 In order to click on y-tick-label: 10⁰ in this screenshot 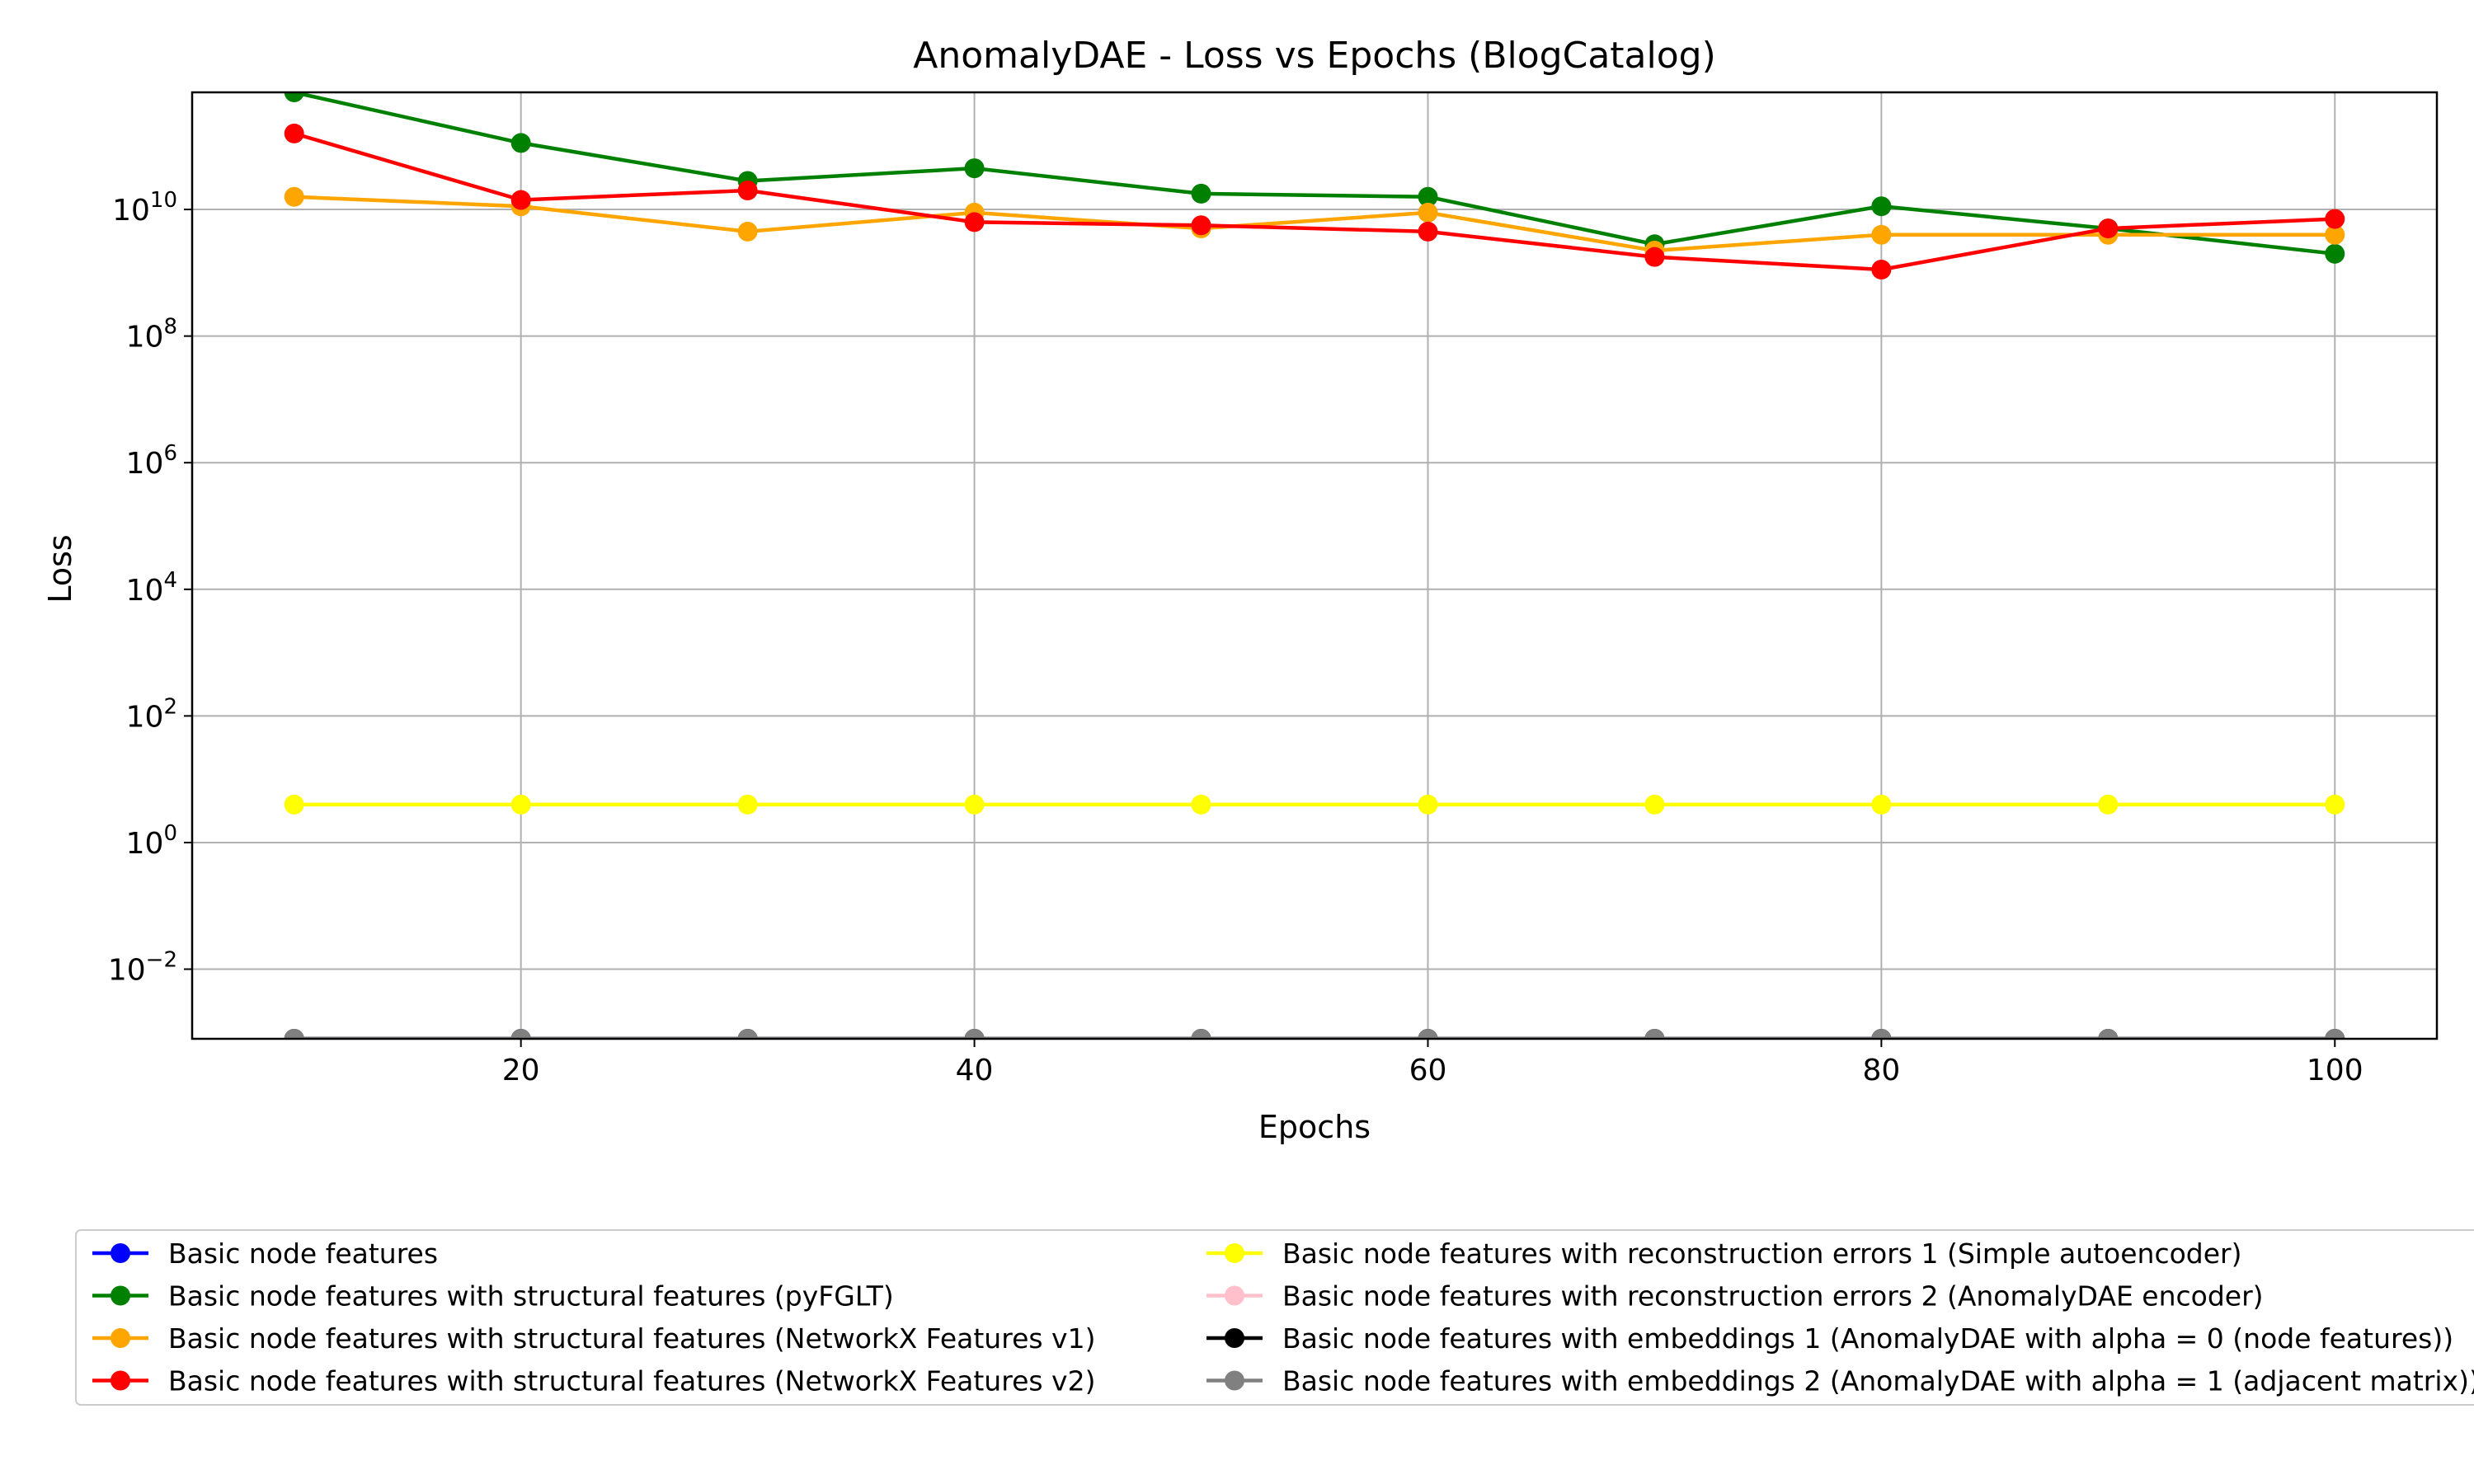, I will do `click(151, 841)`.